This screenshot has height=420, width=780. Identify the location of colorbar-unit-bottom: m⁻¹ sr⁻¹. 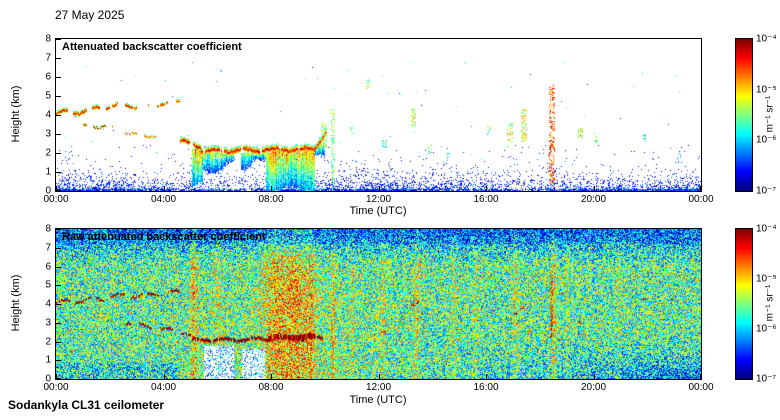
(770, 303).